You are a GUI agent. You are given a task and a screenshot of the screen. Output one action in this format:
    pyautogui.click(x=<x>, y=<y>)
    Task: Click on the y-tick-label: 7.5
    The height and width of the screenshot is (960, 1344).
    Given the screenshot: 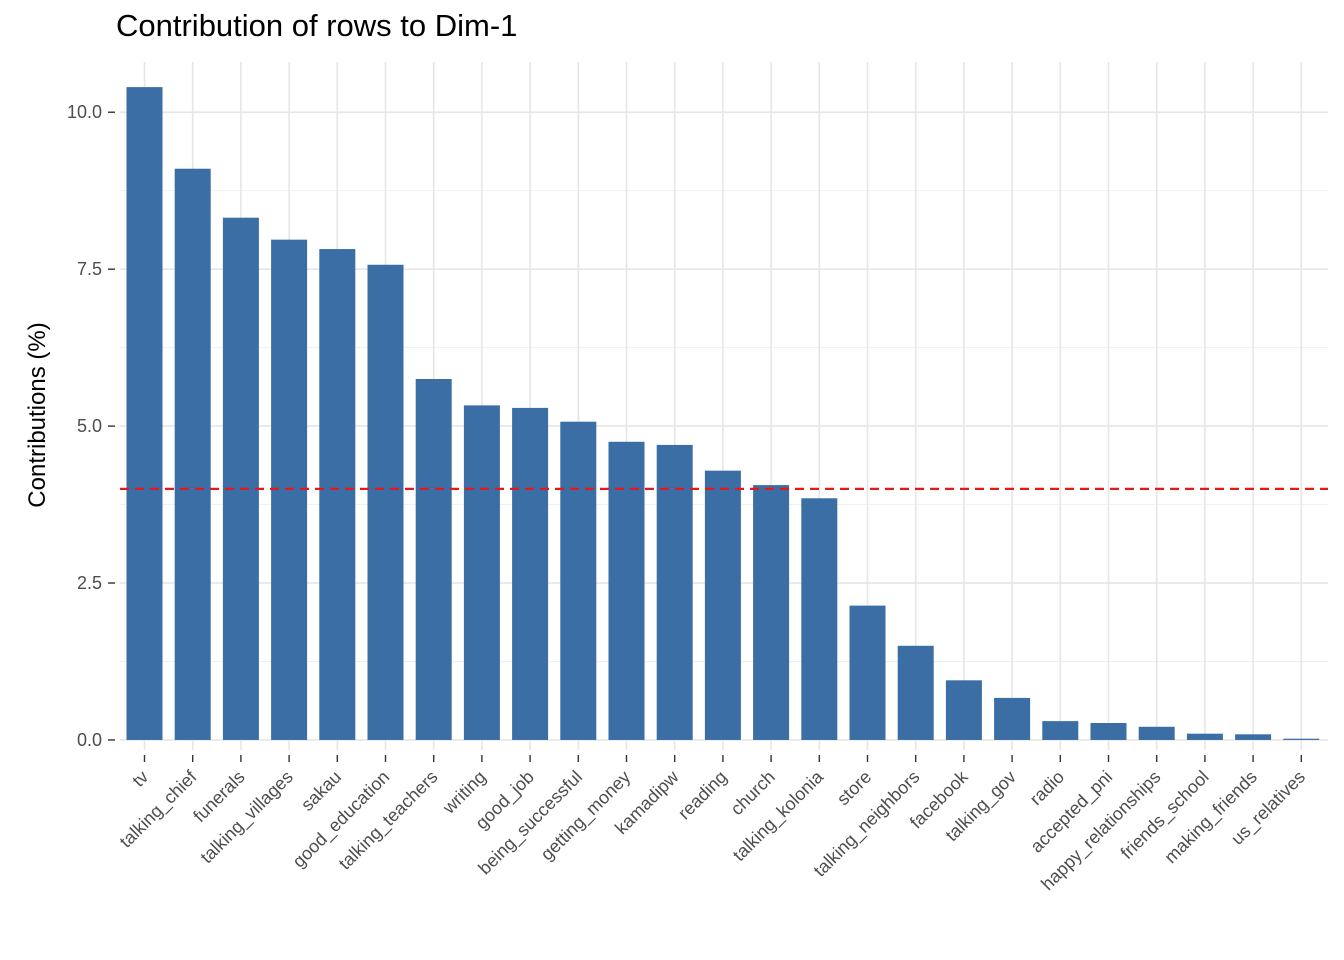 What is the action you would take?
    pyautogui.click(x=89, y=269)
    